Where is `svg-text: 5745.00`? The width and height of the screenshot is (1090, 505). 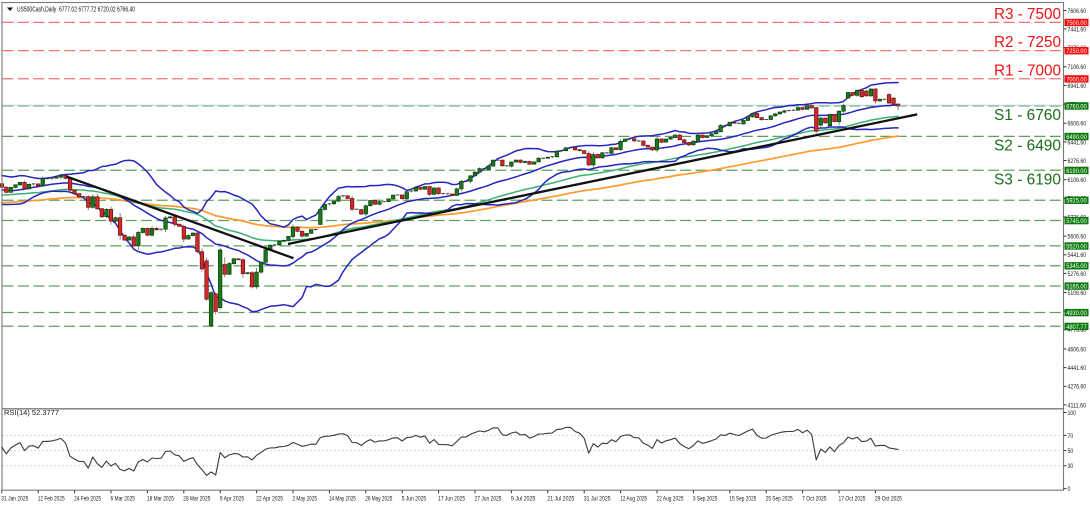 svg-text: 5745.00 is located at coordinates (1076, 221).